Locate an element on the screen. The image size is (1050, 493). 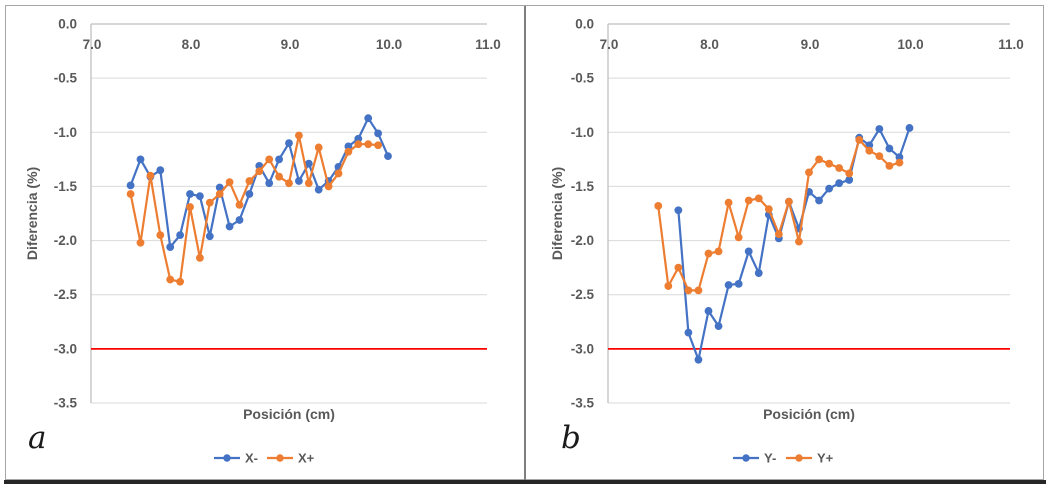
x-axis-title: Posición (cm) is located at coordinates (289, 414).